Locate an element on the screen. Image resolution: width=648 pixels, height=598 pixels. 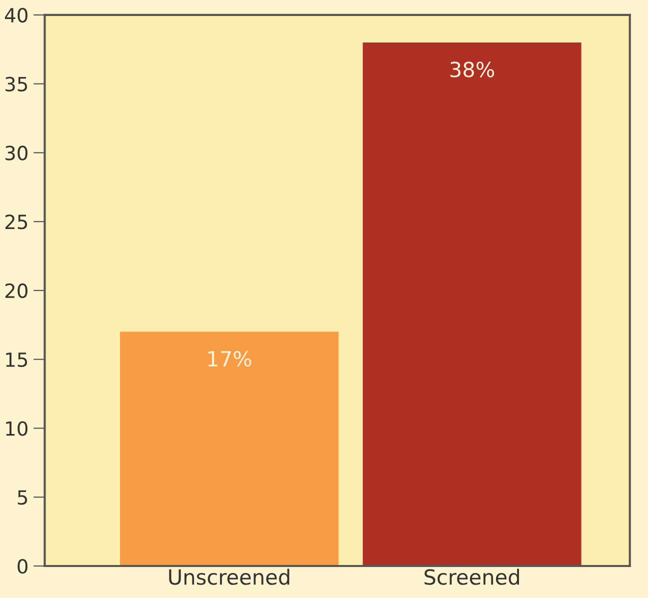
y-tick-label: 20 is located at coordinates (16, 290).